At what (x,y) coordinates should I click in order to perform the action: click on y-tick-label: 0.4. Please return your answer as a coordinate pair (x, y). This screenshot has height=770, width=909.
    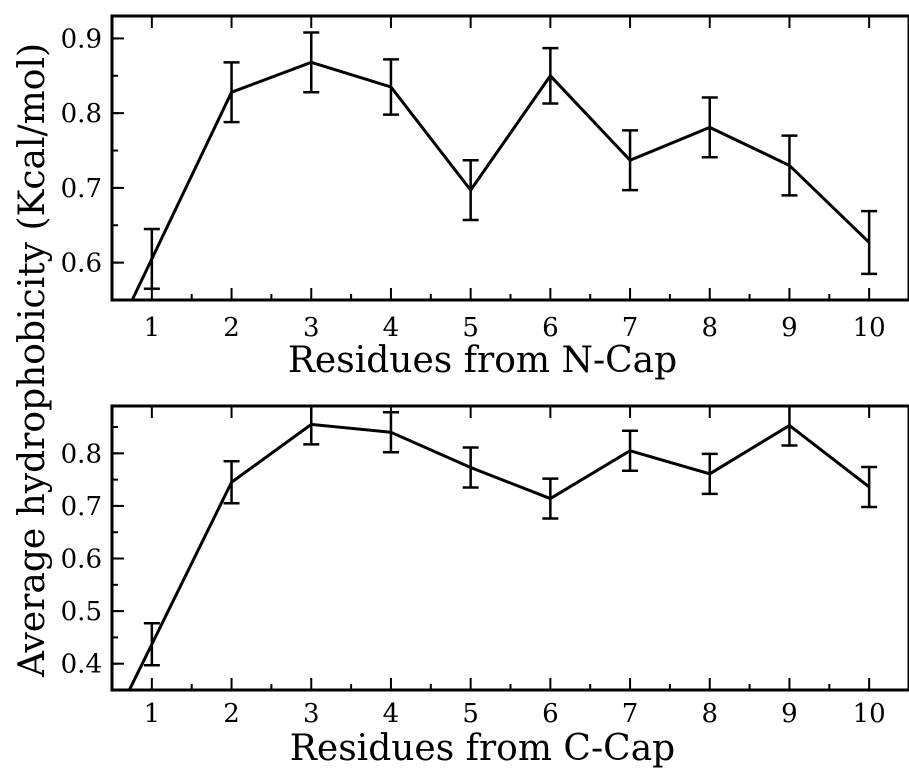
    Looking at the image, I should click on (81, 665).